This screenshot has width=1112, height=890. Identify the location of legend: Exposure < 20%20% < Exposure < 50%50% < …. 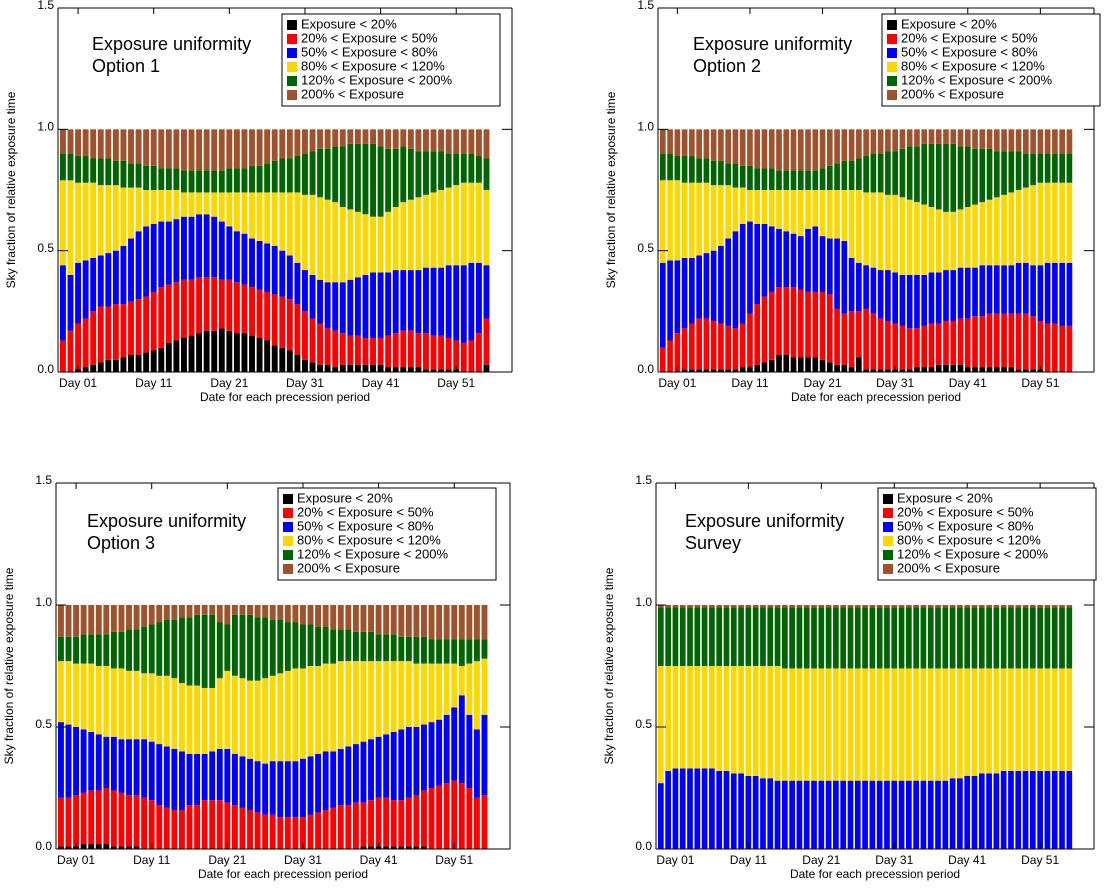
(991, 60).